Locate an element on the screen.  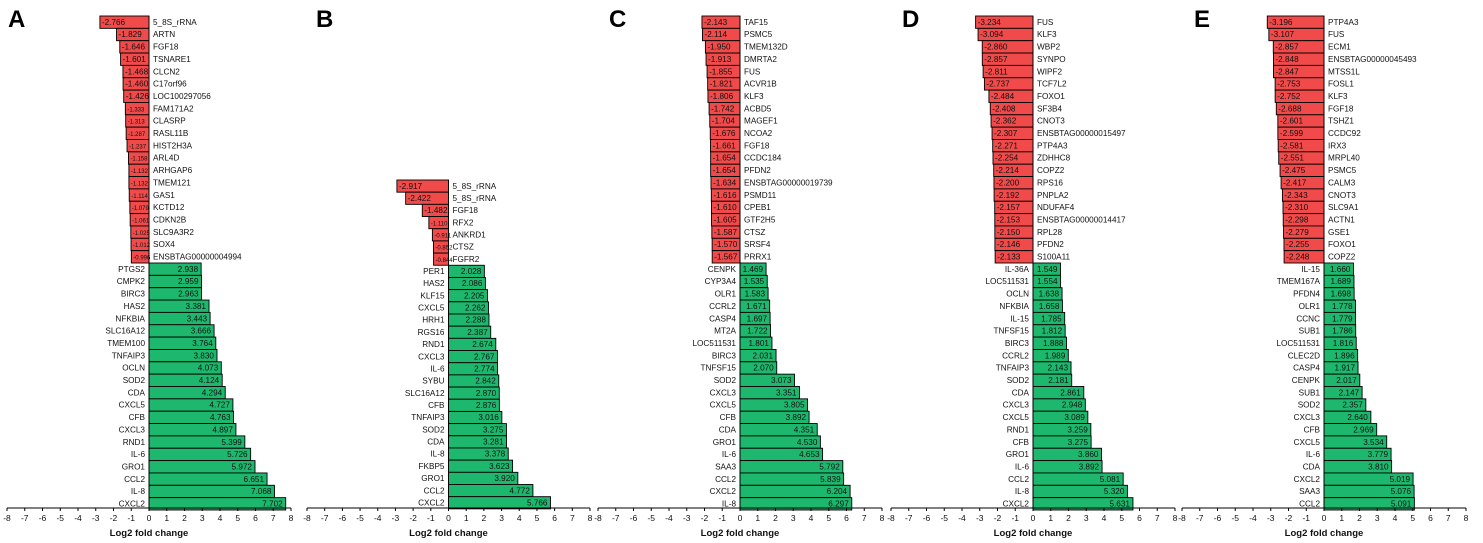
gene-label: HIST2H3A is located at coordinates (173, 145).